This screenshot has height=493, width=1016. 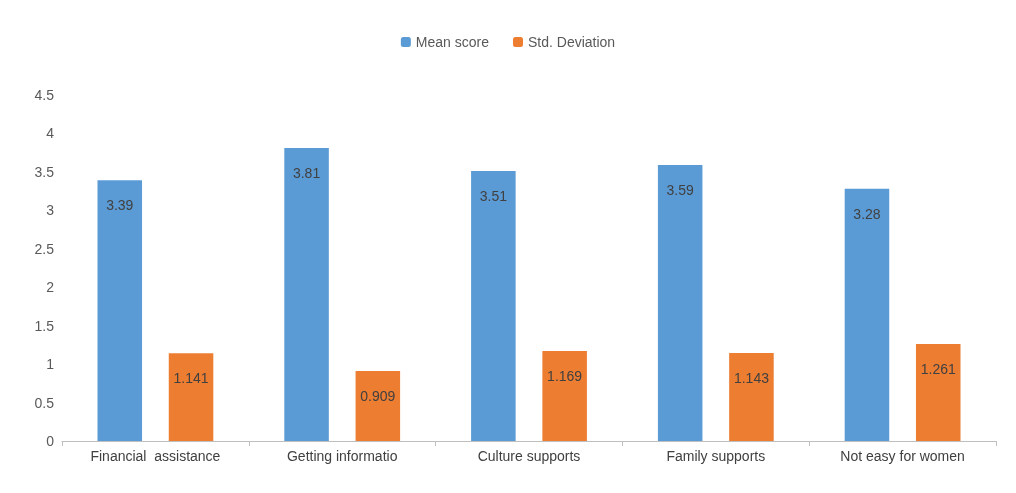 What do you see at coordinates (716, 456) in the screenshot?
I see `x-tick-label: Family supports` at bounding box center [716, 456].